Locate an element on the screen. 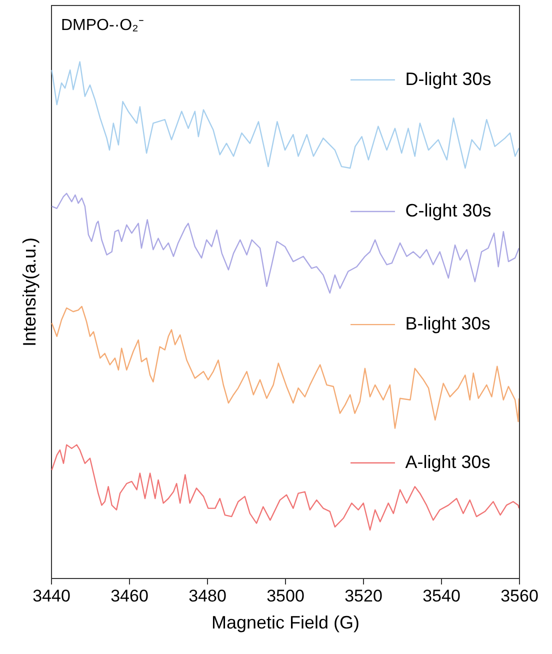 The height and width of the screenshot is (654, 552). x-tick-label: 3520 is located at coordinates (363, 596).